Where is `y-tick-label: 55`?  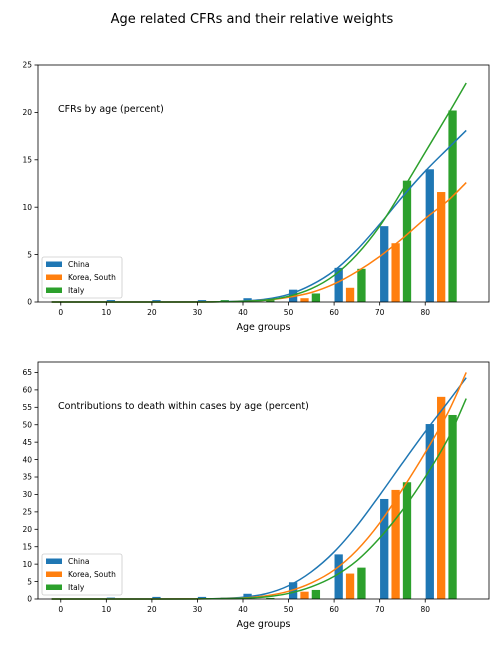
y-tick-label: 55 is located at coordinates (27, 407).